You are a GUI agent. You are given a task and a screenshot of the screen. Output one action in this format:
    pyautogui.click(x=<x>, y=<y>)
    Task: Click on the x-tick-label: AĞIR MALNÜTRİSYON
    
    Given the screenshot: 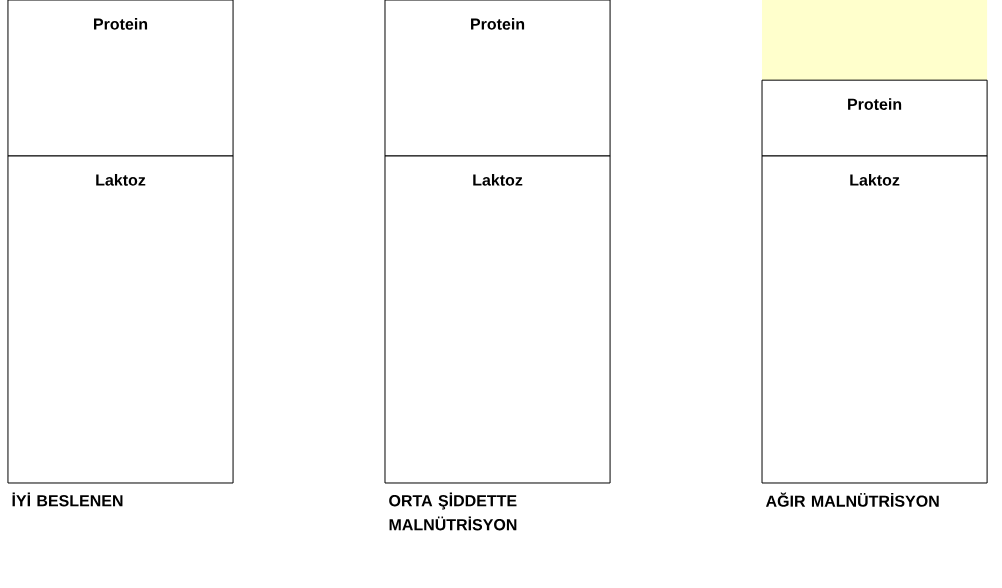 What is the action you would take?
    pyautogui.click(x=852, y=499)
    